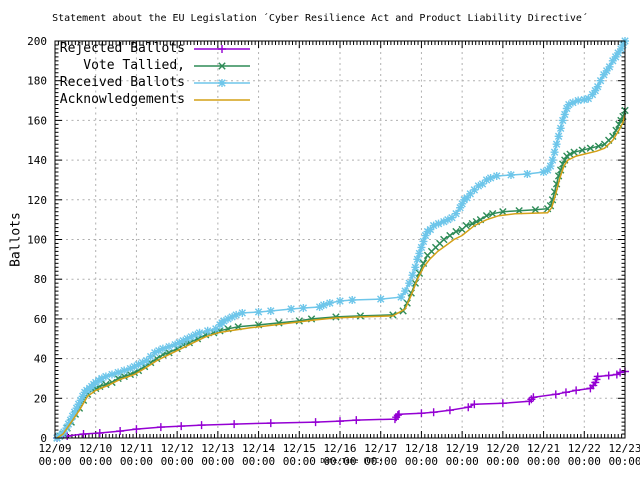 This screenshot has width=640, height=480. I want to click on legend-item: Acknowledgements, so click(154, 99).